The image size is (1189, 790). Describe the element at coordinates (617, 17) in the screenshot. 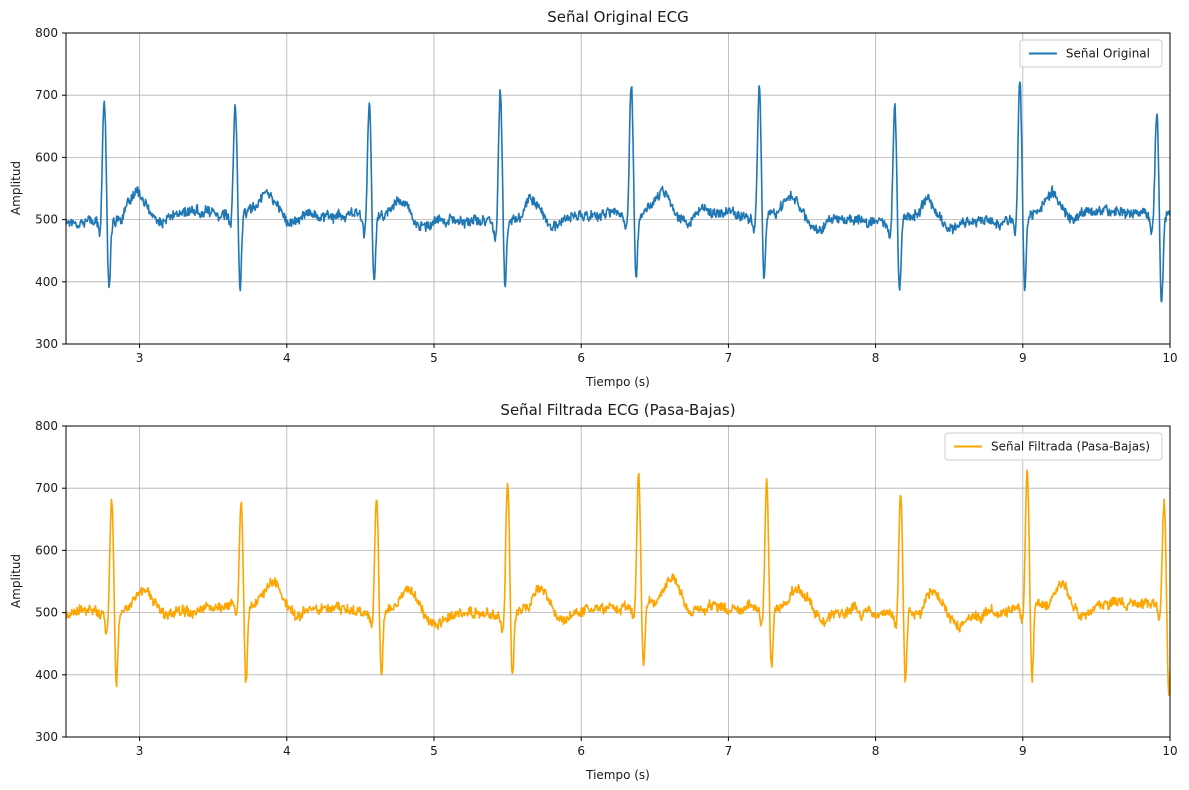

I see `chart-title: Señal Original ECG` at that location.